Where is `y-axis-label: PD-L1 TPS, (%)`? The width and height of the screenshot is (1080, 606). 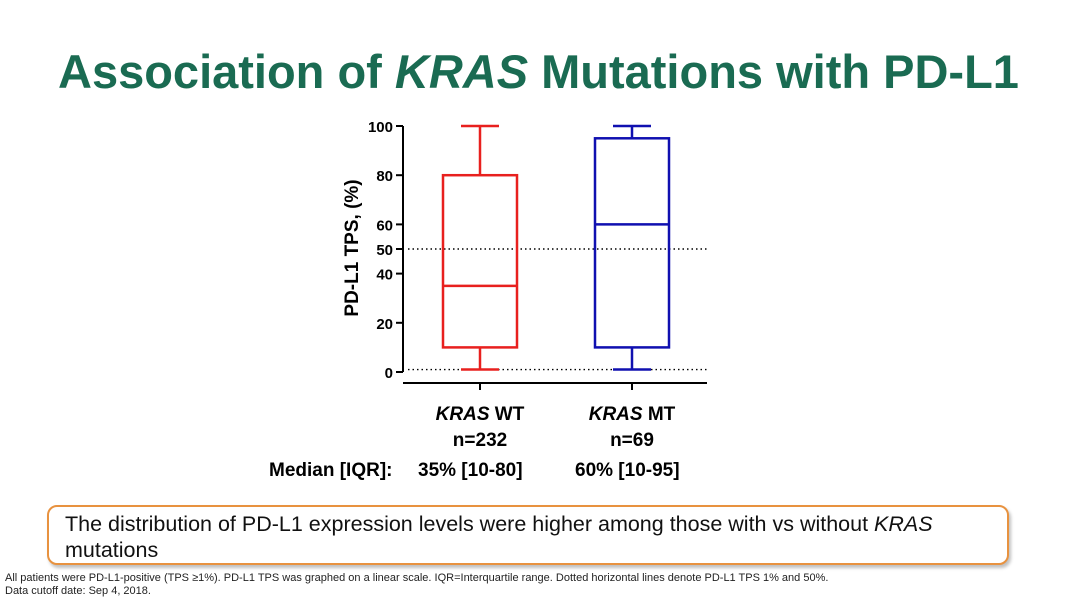 y-axis-label: PD-L1 TPS, (%) is located at coordinates (352, 247).